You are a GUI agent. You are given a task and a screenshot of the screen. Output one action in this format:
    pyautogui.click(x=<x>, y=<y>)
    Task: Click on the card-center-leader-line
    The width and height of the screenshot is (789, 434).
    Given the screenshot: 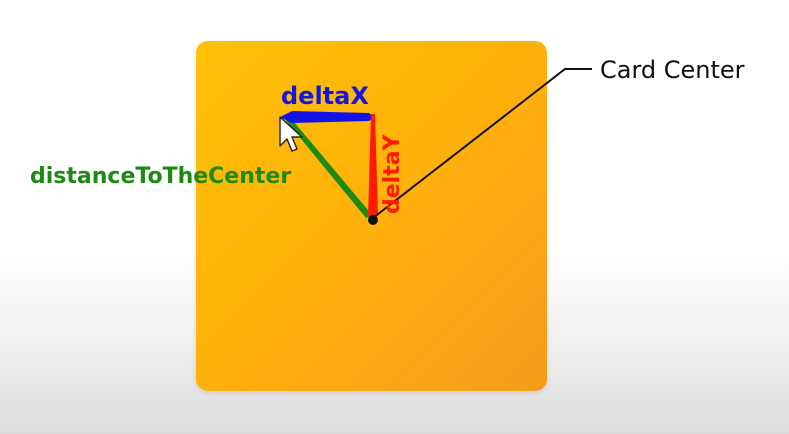 What is the action you would take?
    pyautogui.click(x=482, y=143)
    